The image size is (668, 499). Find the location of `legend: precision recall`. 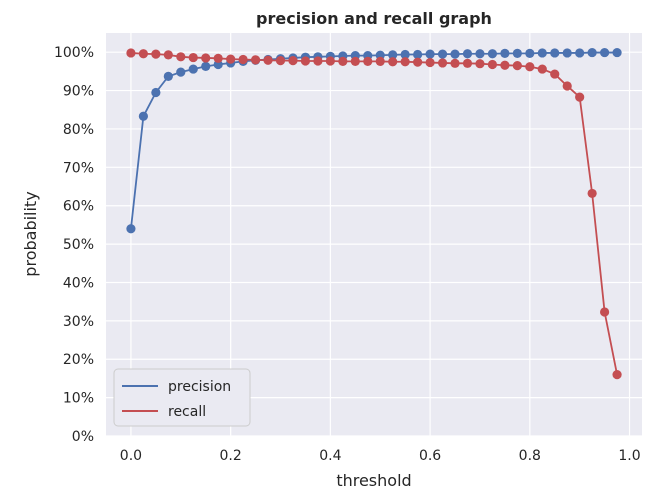

legend: precision recall is located at coordinates (182, 397).